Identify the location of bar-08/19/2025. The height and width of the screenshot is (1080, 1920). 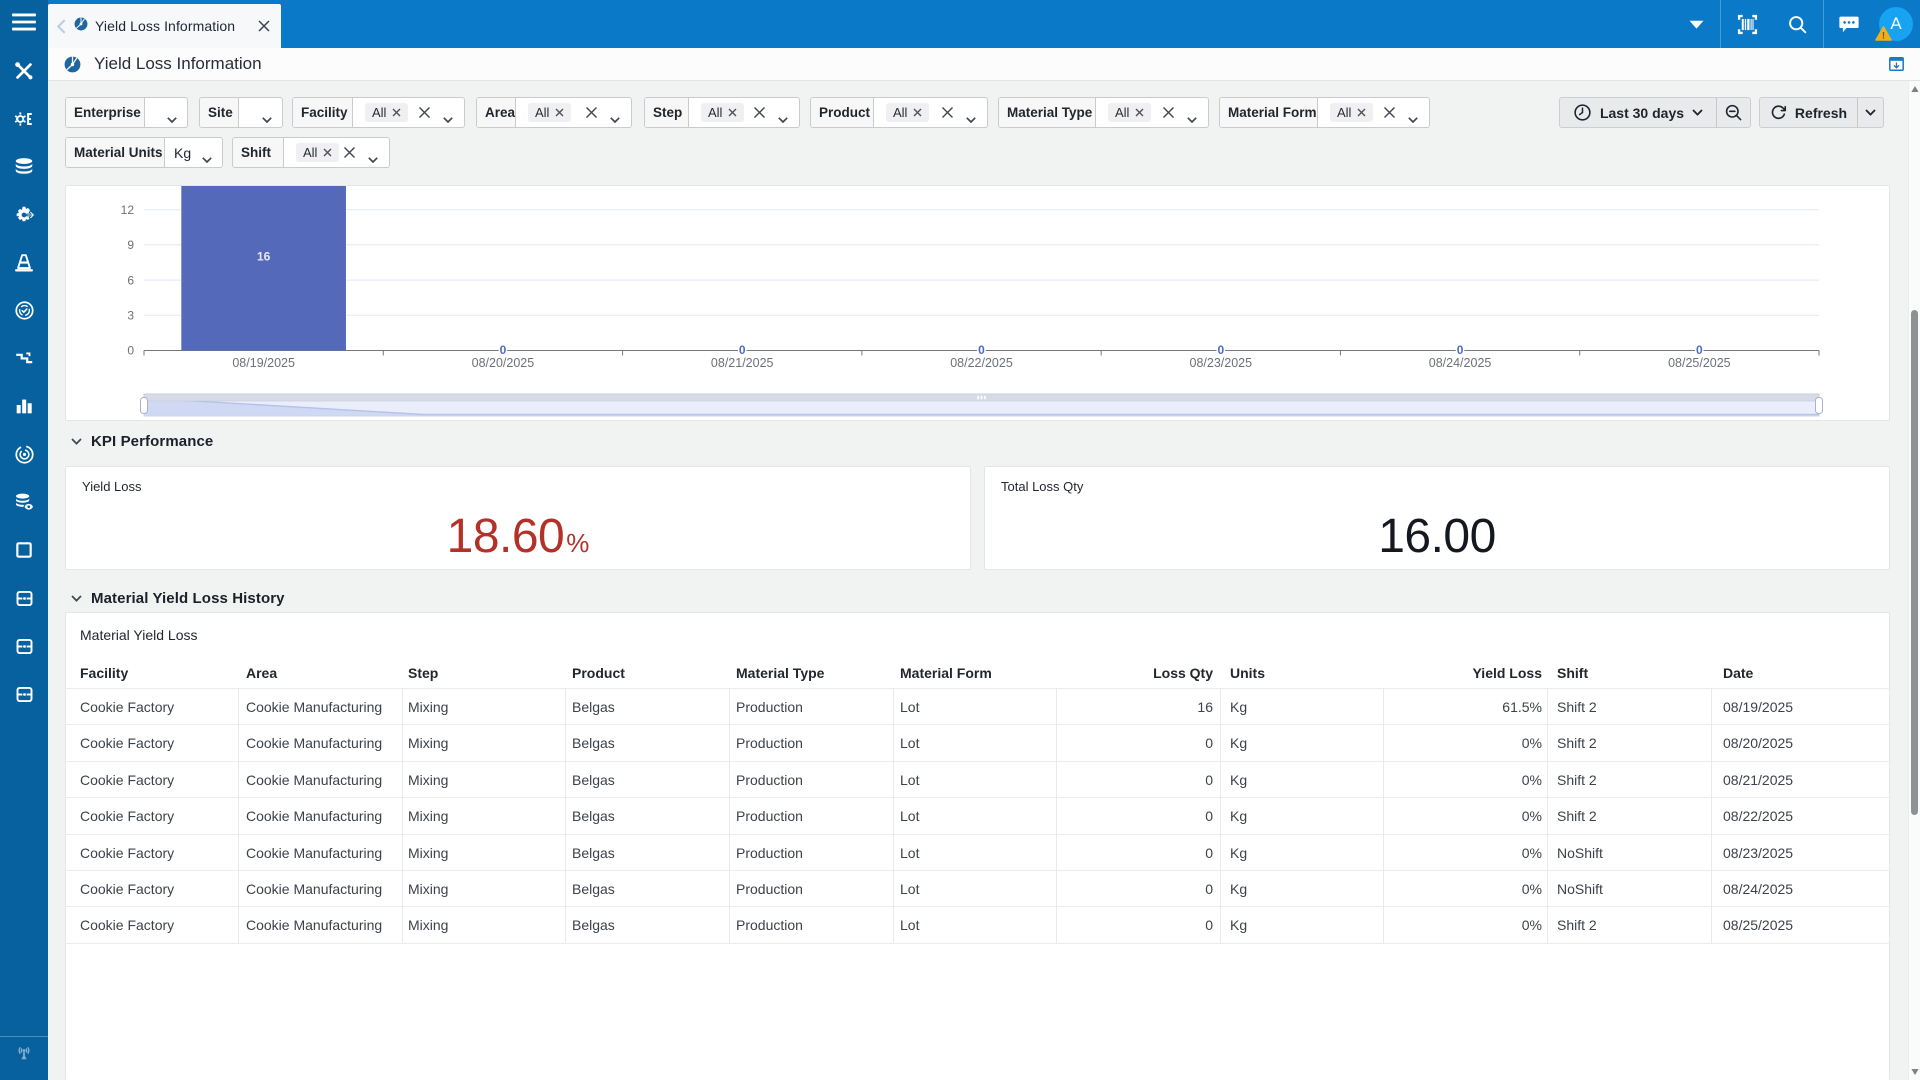
(263, 268).